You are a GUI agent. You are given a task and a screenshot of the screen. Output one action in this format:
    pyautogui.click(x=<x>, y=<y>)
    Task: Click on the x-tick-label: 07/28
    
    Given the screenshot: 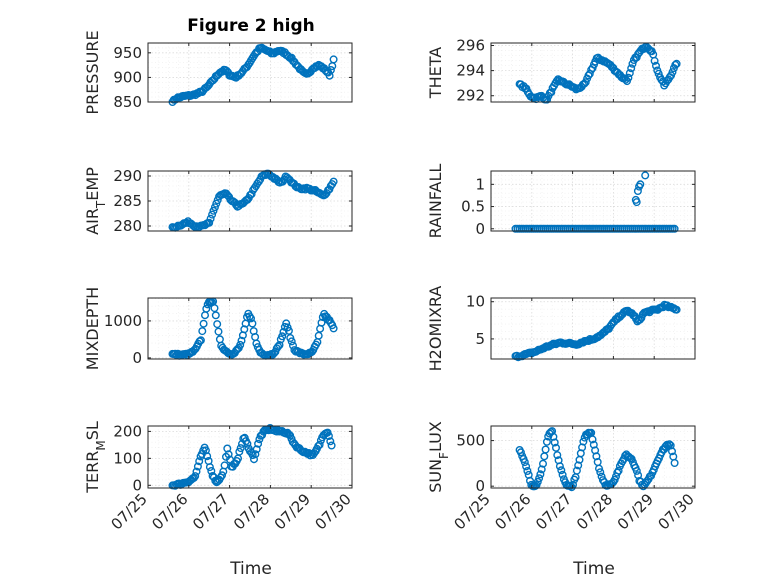 What is the action you would take?
    pyautogui.click(x=251, y=511)
    